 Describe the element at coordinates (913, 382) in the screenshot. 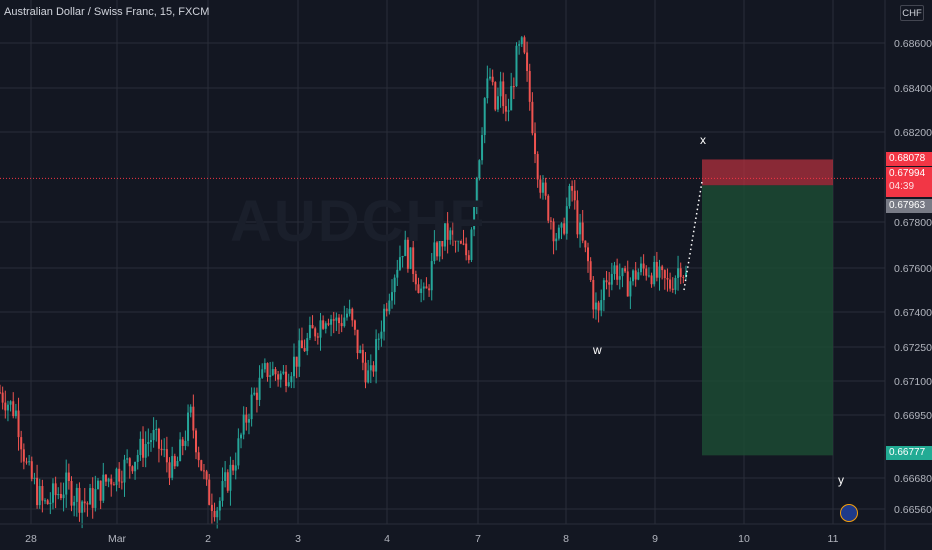

I see `y-tick-label: 0.67100` at that location.